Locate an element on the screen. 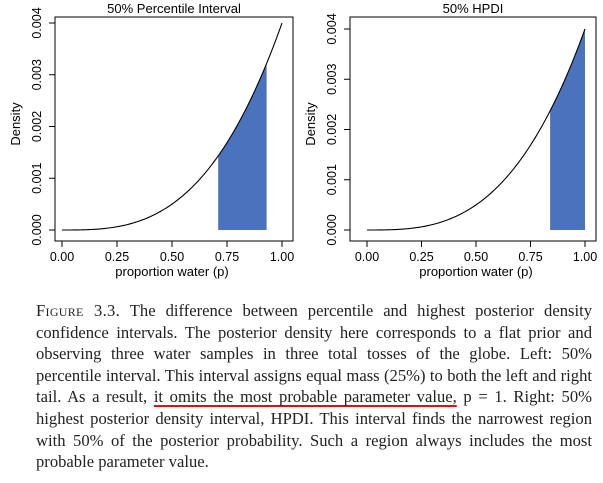  panel-1-x-tick-label: 1.00 is located at coordinates (282, 257).